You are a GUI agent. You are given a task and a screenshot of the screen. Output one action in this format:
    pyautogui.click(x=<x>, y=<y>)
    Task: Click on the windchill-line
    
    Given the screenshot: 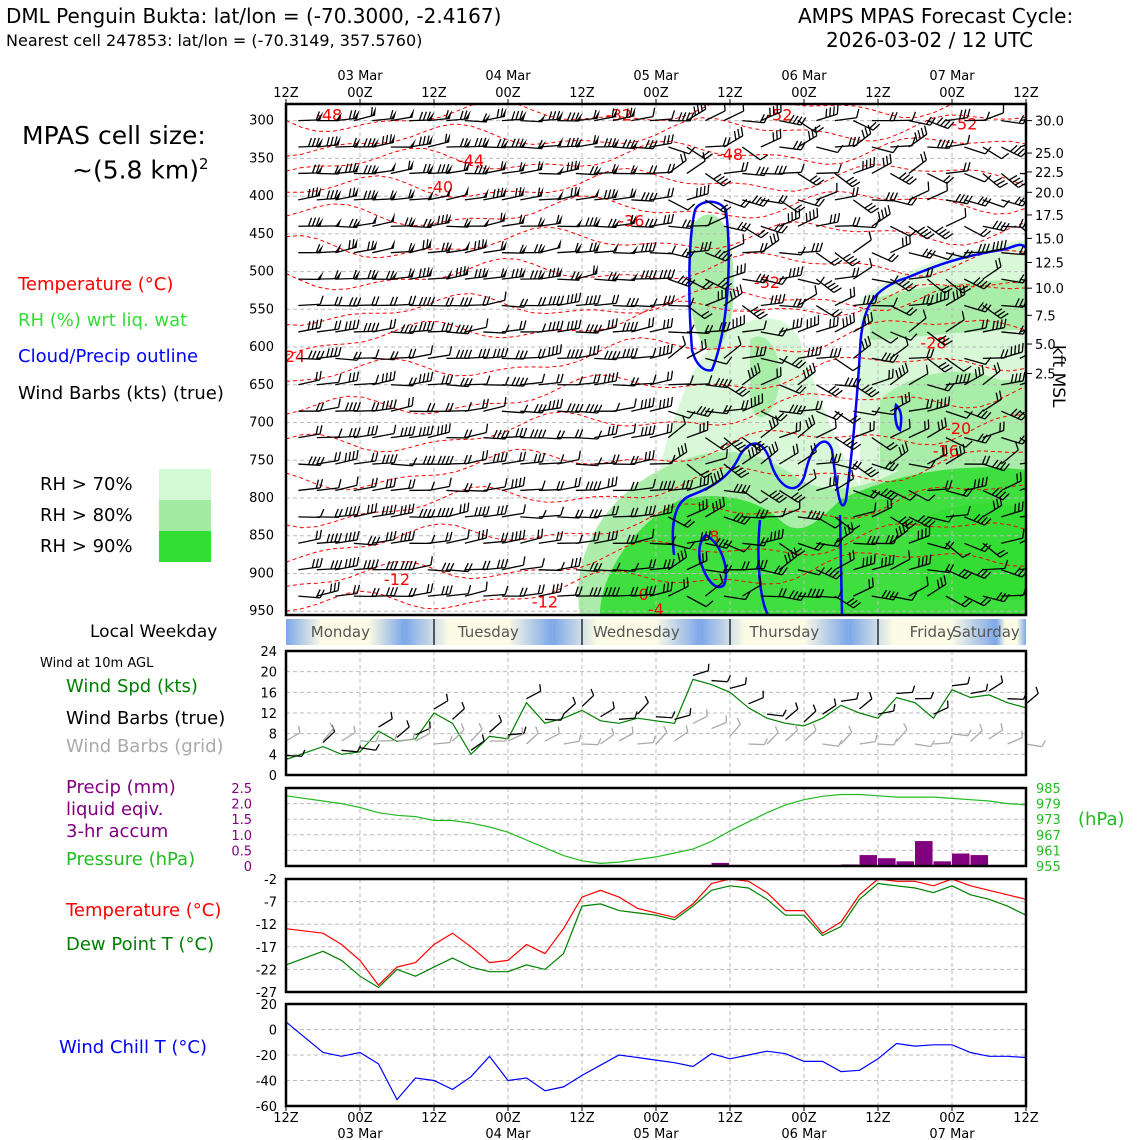 What is the action you would take?
    pyautogui.click(x=656, y=1061)
    